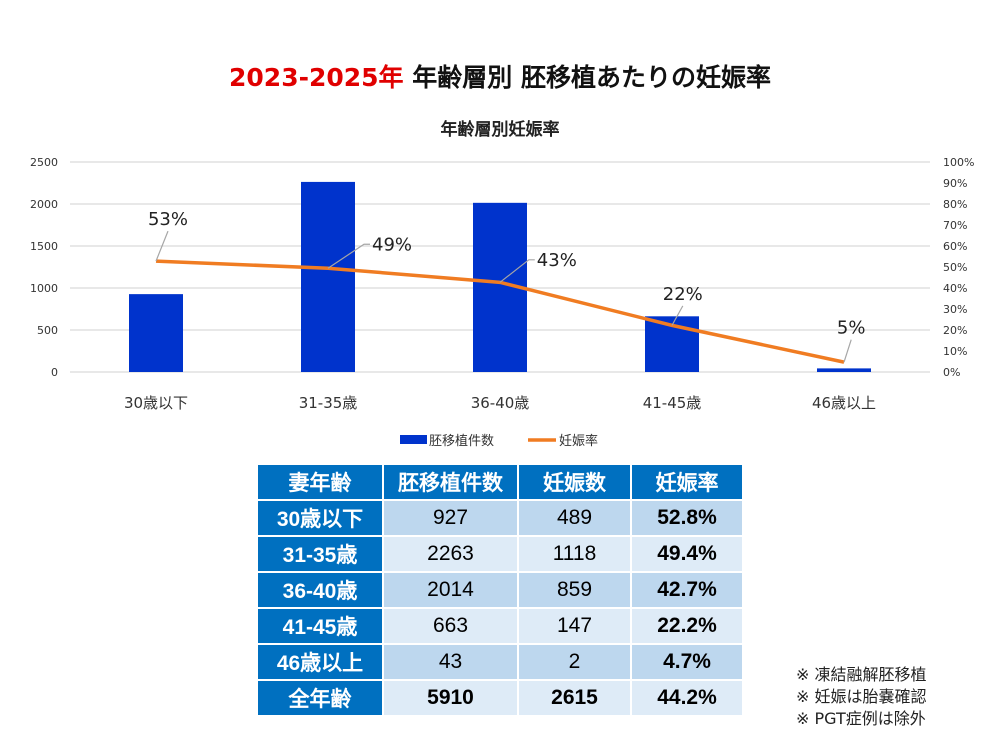 This screenshot has height=750, width=1000. What do you see at coordinates (320, 626) in the screenshot?
I see `row-label: 41-45歳` at bounding box center [320, 626].